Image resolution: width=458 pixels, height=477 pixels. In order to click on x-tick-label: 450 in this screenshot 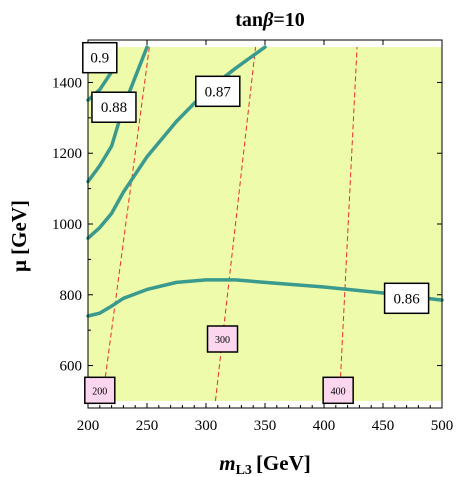, I will do `click(383, 426)`.